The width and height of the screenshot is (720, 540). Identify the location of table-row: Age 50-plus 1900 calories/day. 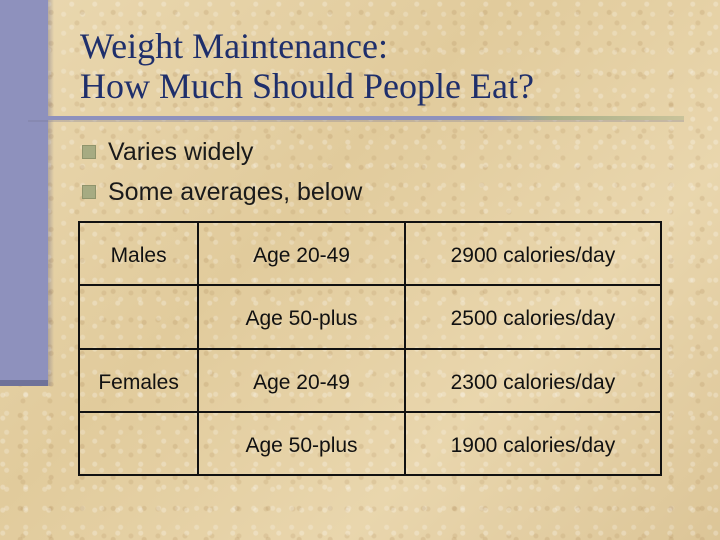
(370, 443).